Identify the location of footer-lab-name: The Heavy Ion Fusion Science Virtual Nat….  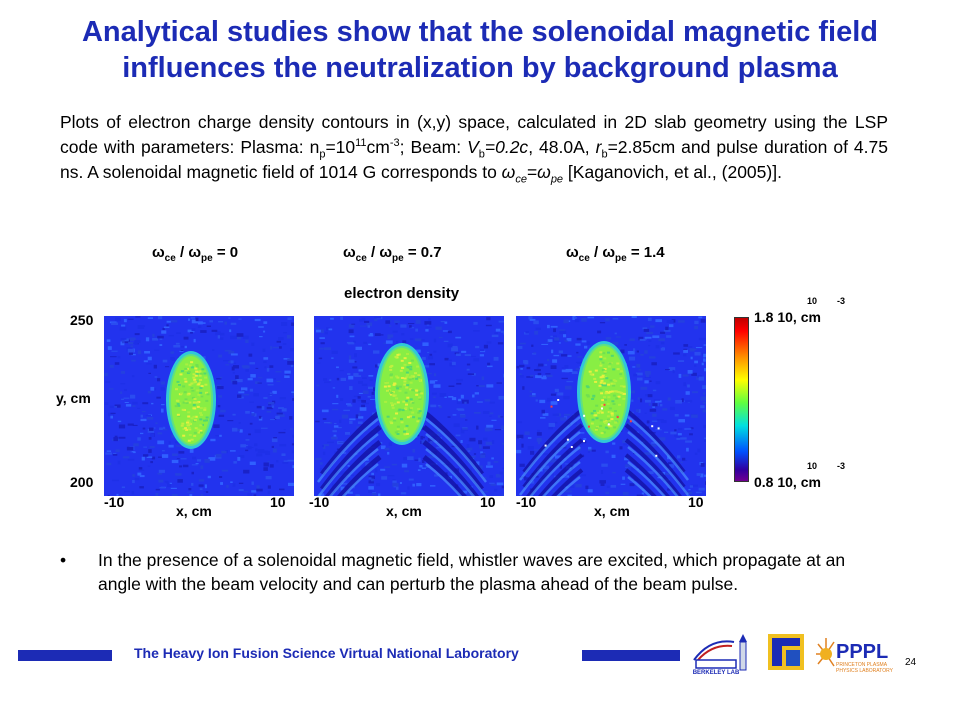
(326, 653).